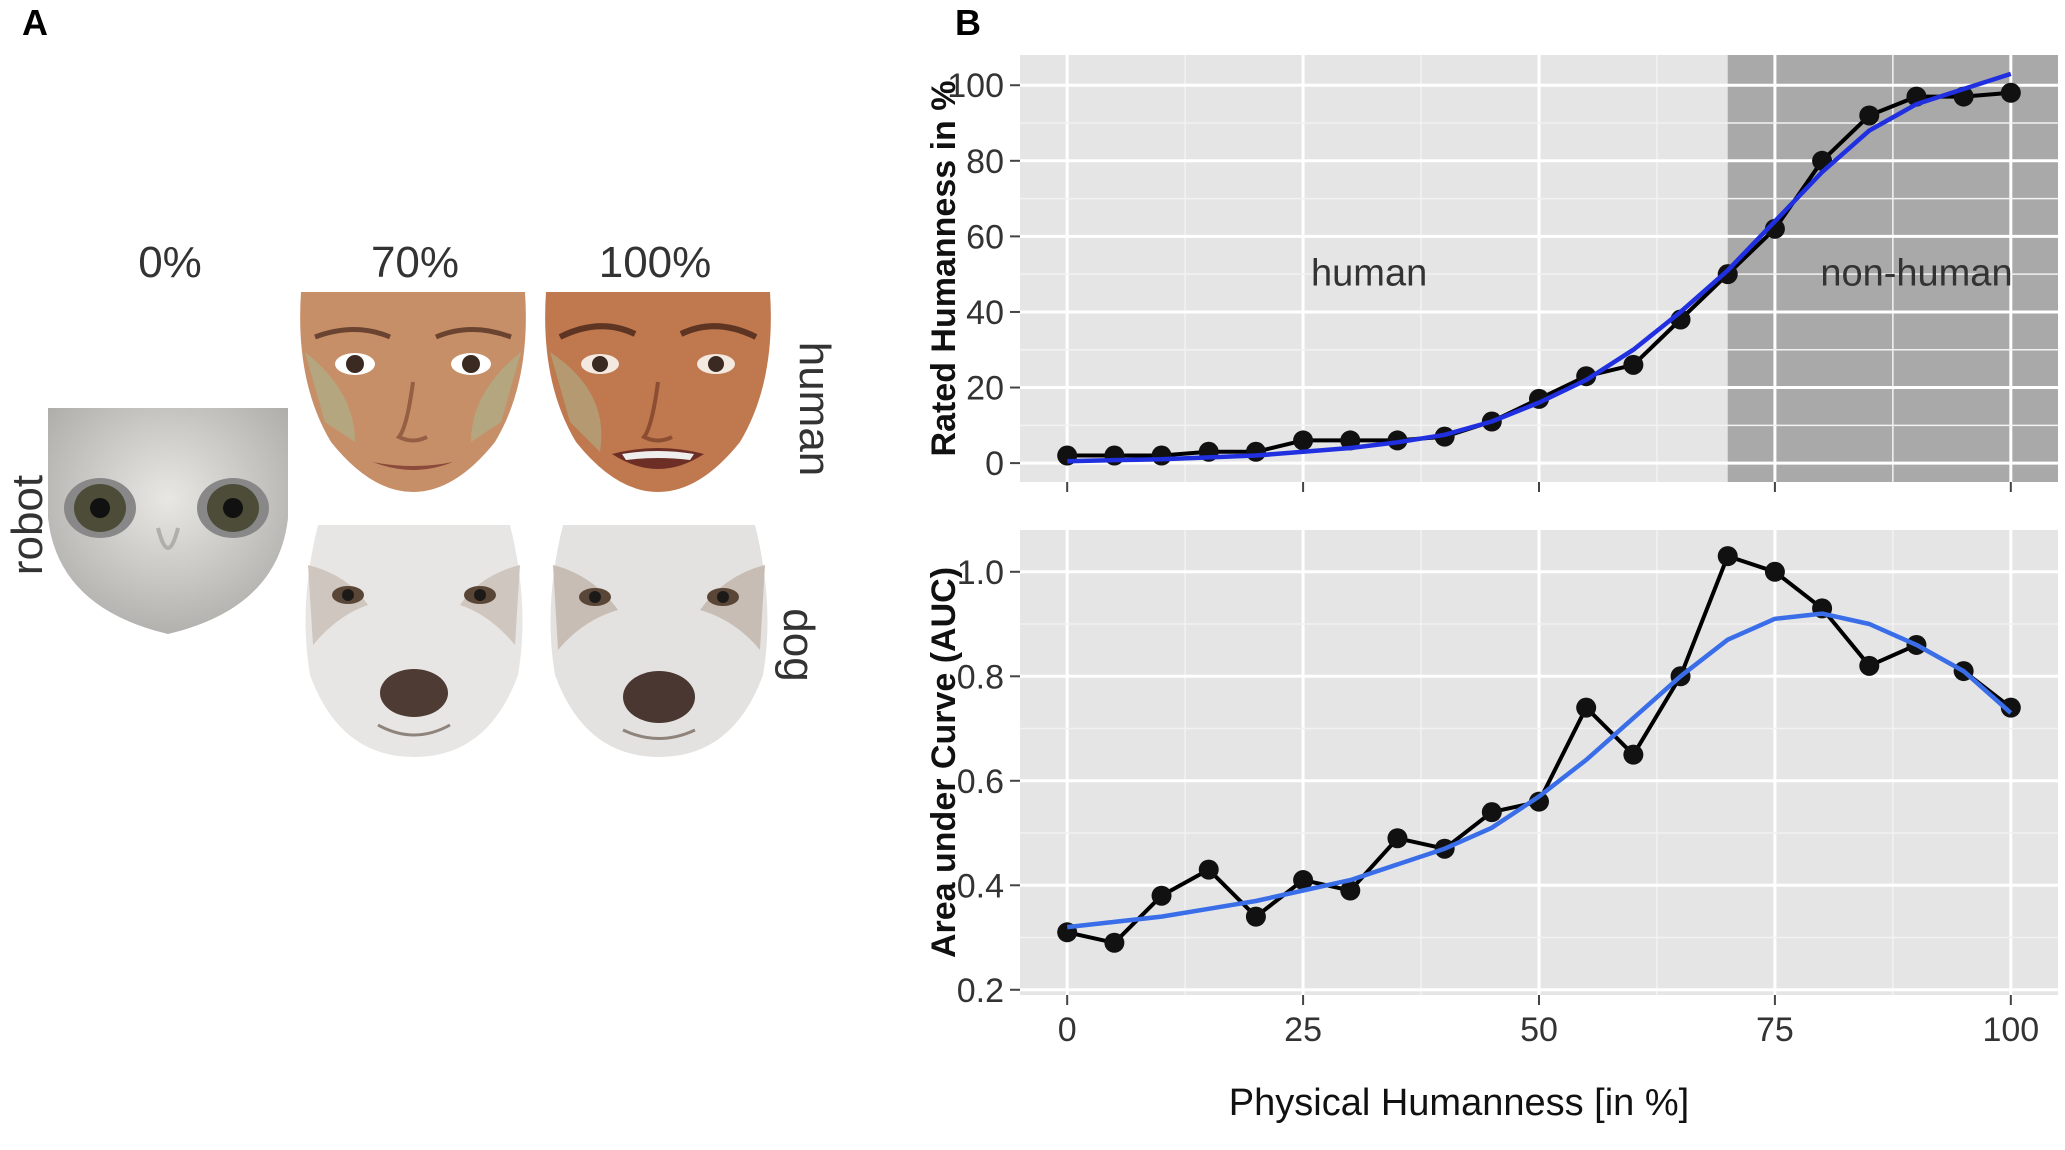 The image size is (2065, 1150). What do you see at coordinates (980, 991) in the screenshot?
I see `auc-y-tick-label: 0.2` at bounding box center [980, 991].